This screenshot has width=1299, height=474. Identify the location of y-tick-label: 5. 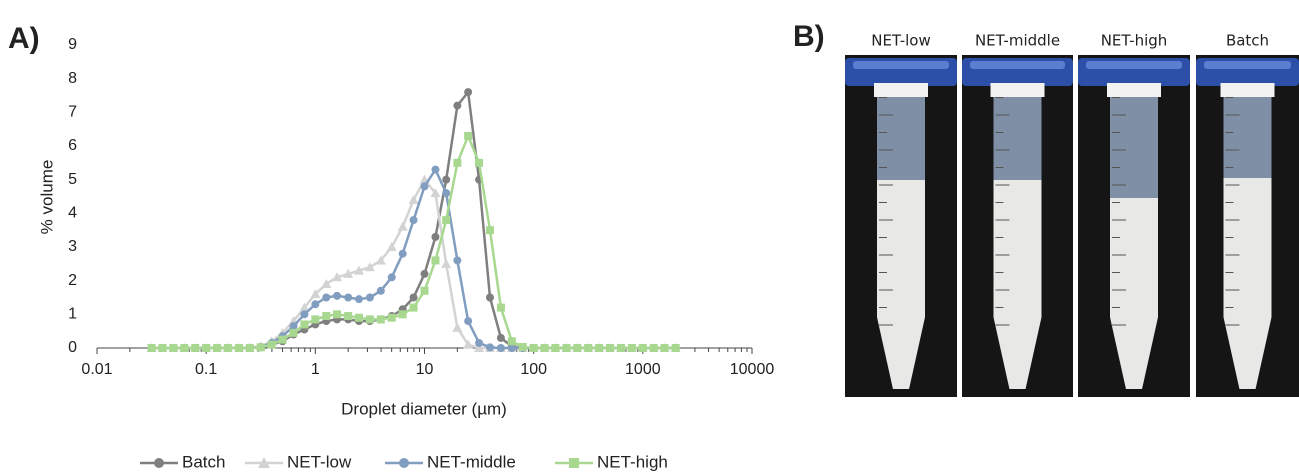
(72, 179).